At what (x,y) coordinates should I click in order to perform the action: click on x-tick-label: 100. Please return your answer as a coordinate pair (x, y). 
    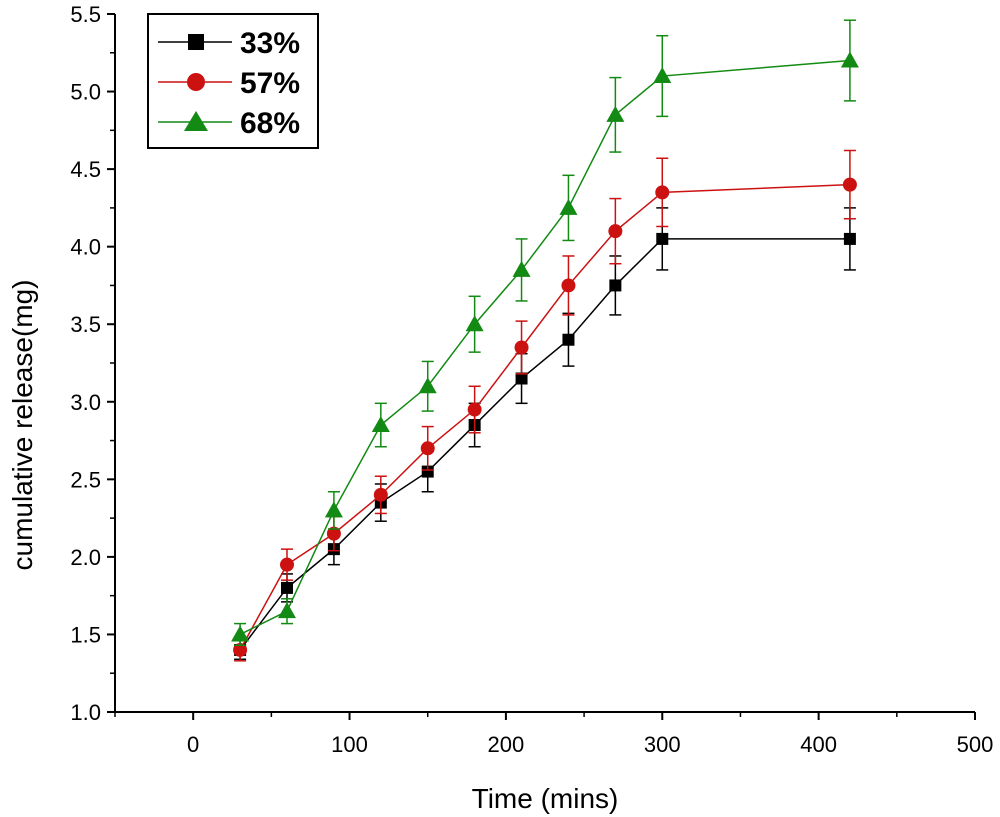
    Looking at the image, I should click on (349, 744).